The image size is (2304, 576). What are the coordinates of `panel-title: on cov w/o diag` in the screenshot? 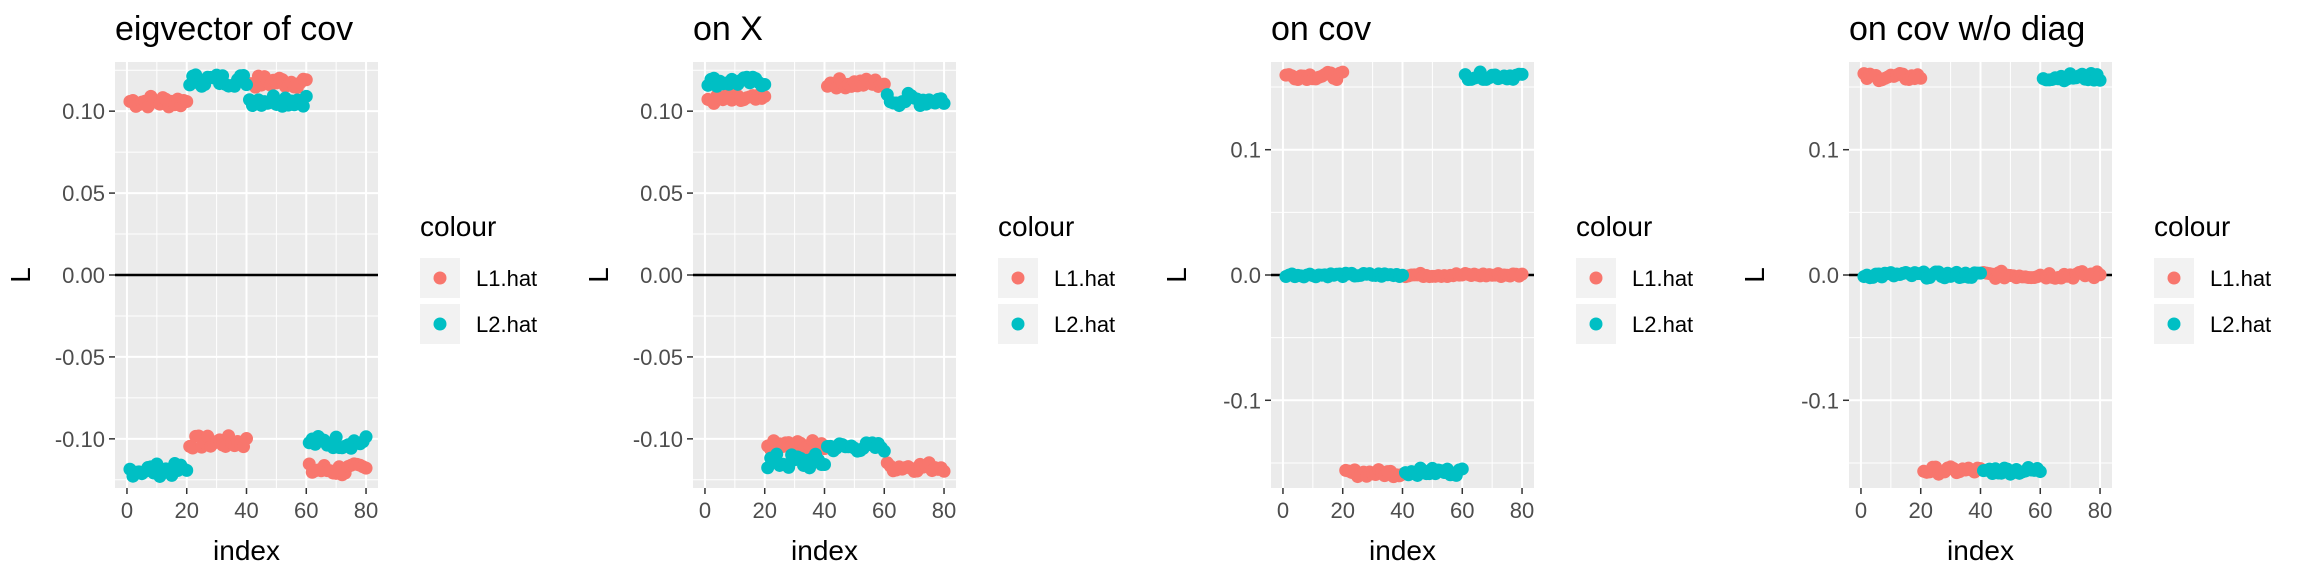 It's located at (1967, 29).